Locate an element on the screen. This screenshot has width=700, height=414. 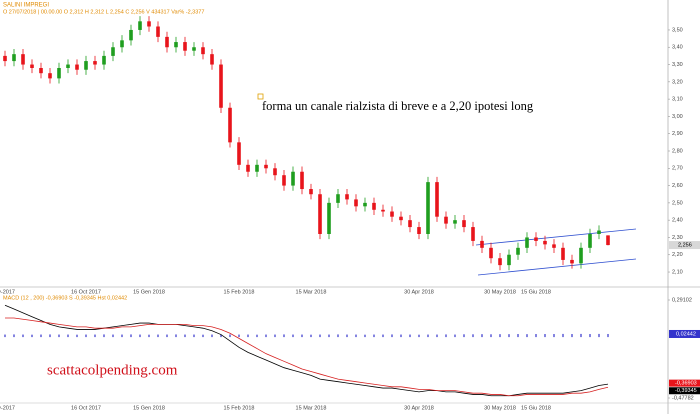
y-tick-label: 2,40 is located at coordinates (677, 221).